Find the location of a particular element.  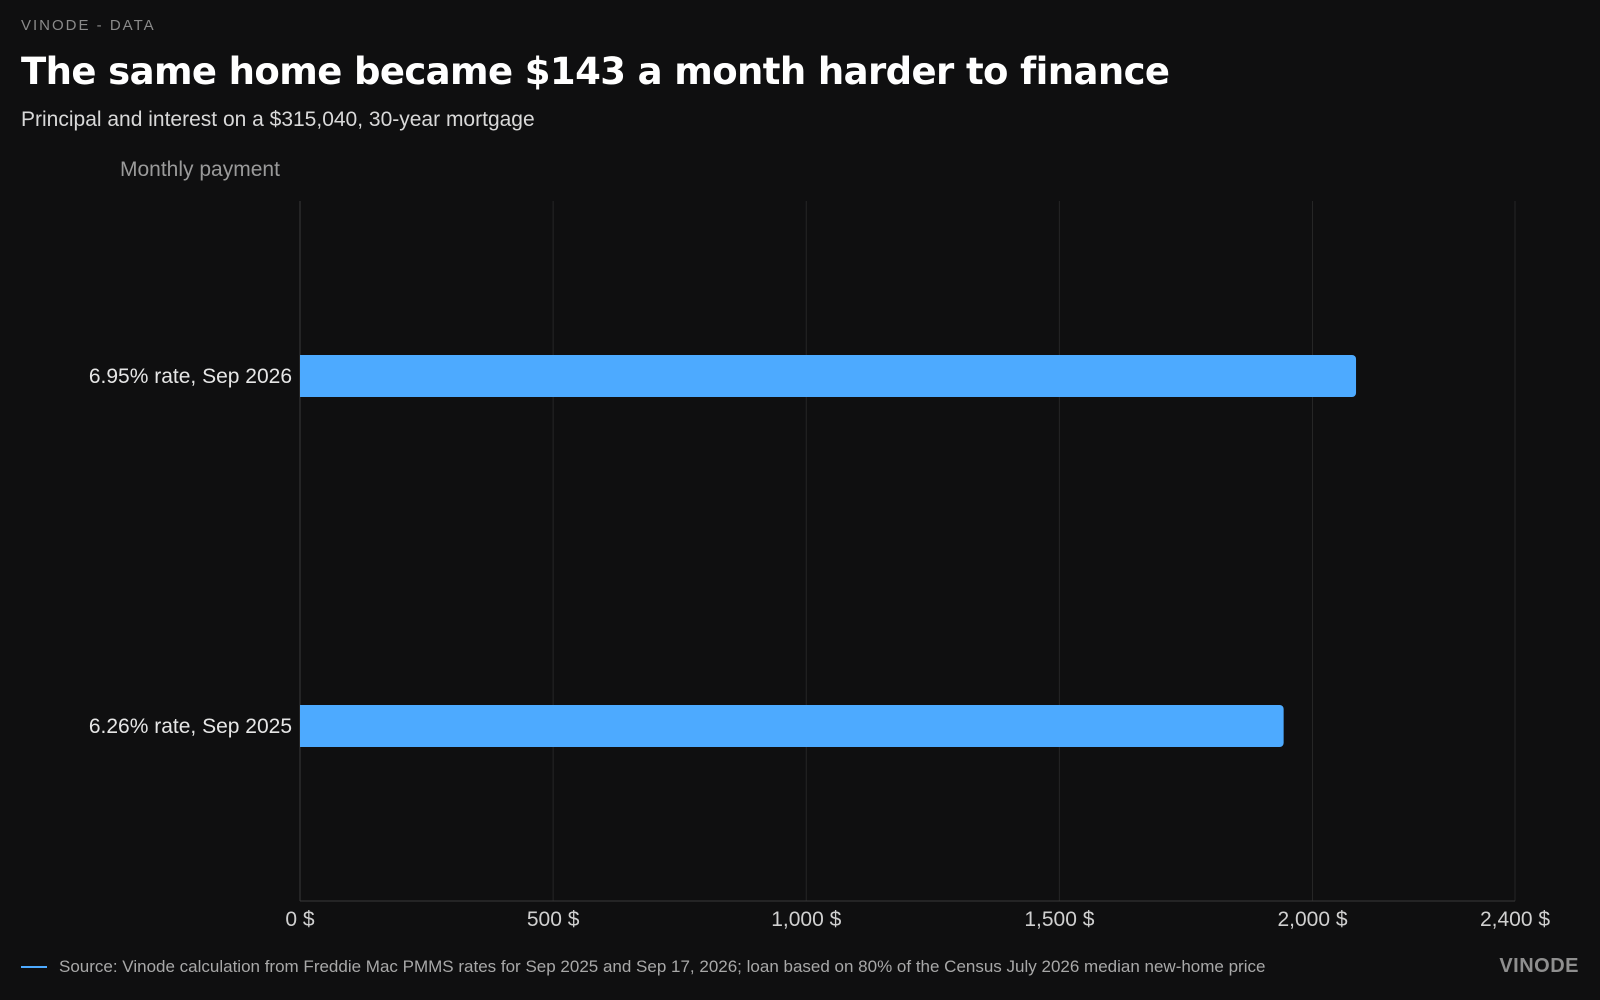

y-axis-title: Monthly payment is located at coordinates (200, 169).